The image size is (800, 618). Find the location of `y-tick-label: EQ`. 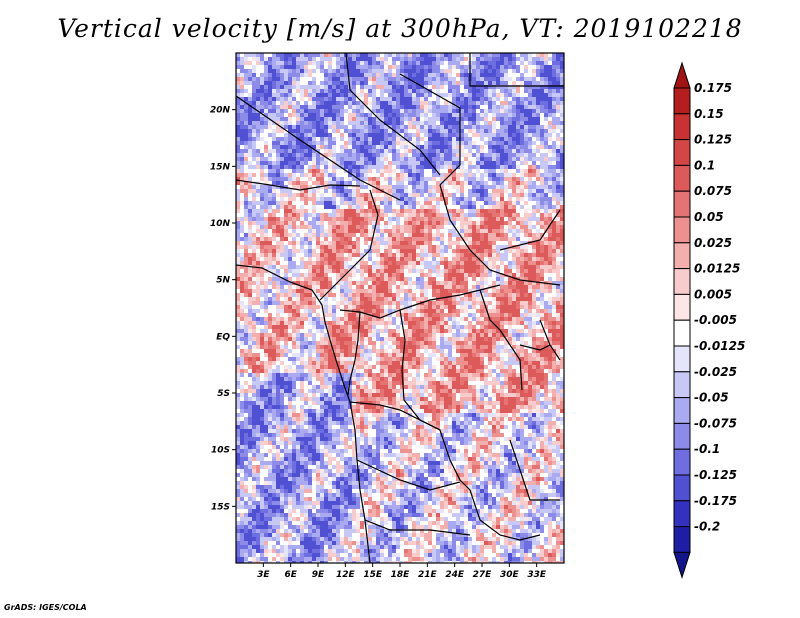

y-tick-label: EQ is located at coordinates (223, 337).